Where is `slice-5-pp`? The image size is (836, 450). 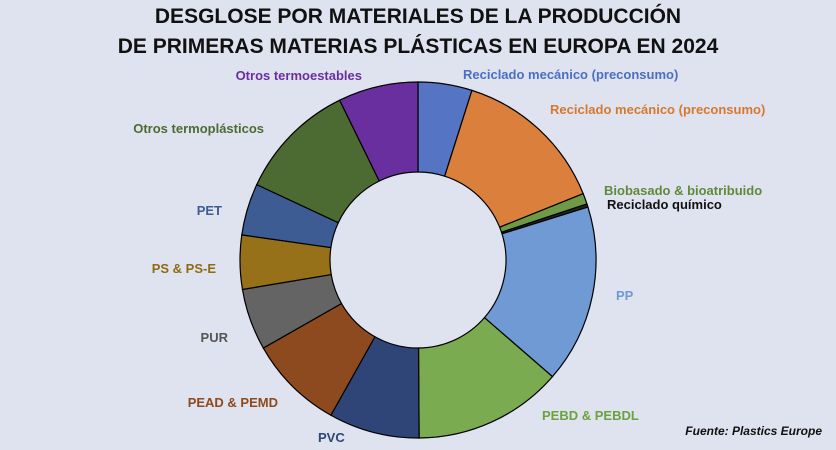 slice-5-pp is located at coordinates (540, 292).